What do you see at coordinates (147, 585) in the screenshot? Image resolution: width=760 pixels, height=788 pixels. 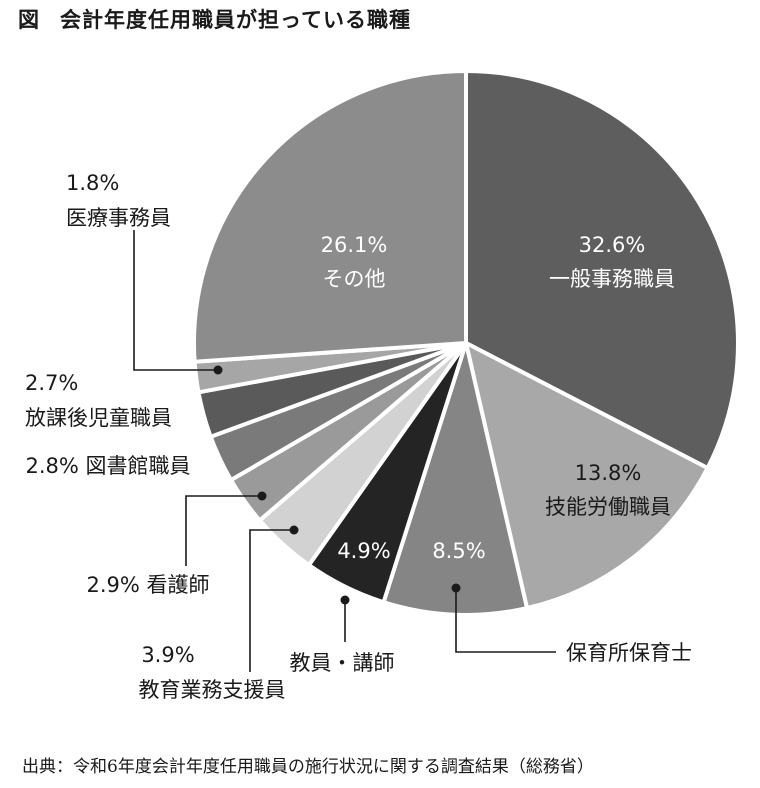 I see `slice-label-6: 2.9% 看護師` at bounding box center [147, 585].